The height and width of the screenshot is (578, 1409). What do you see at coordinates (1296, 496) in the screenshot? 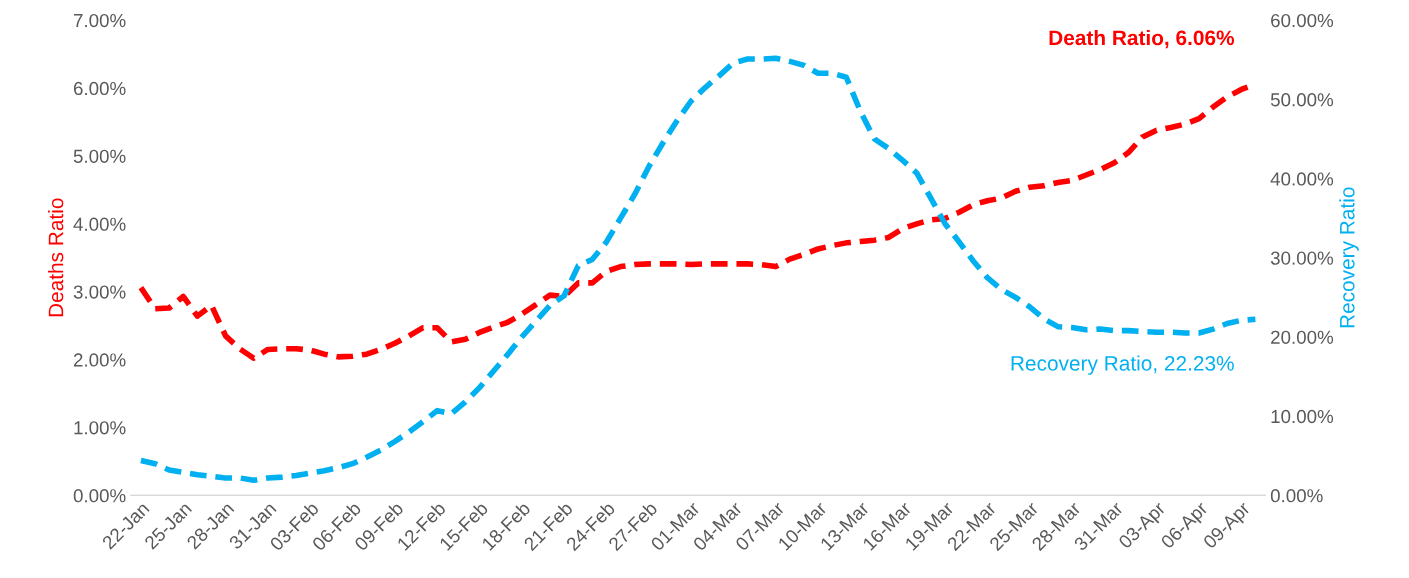
I see `y2-tick-label: 0.00%` at bounding box center [1296, 496].